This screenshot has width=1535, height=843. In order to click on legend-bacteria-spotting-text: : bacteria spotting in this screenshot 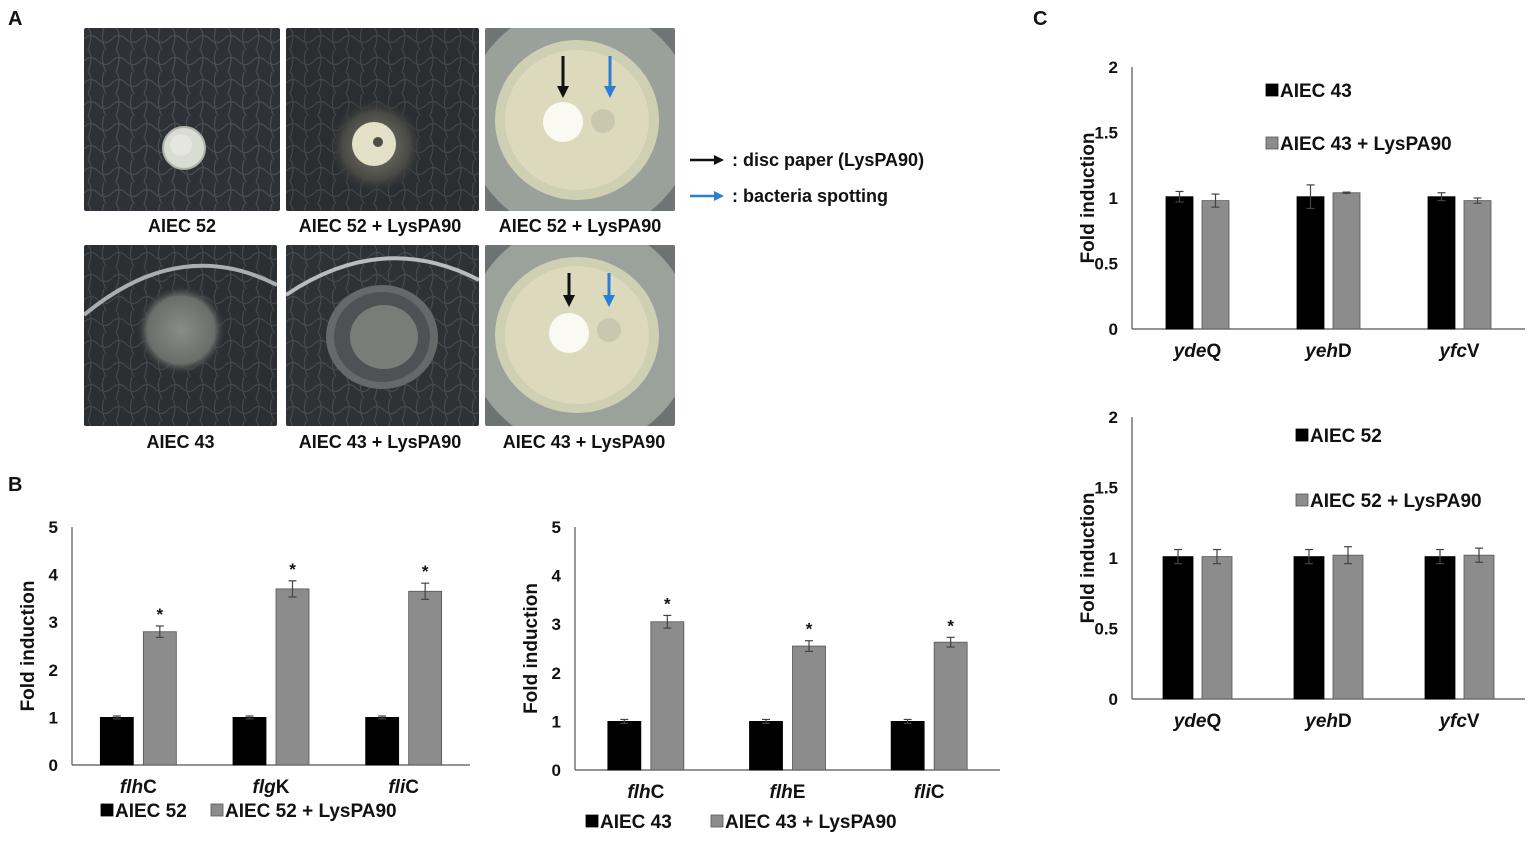, I will do `click(810, 196)`.